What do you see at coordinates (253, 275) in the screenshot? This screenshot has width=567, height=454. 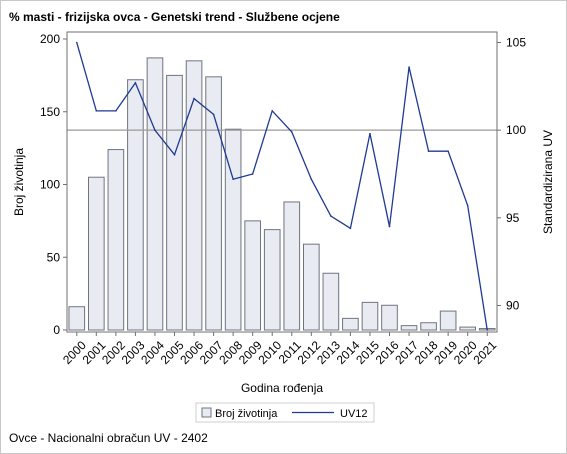 I see `bar-2009` at bounding box center [253, 275].